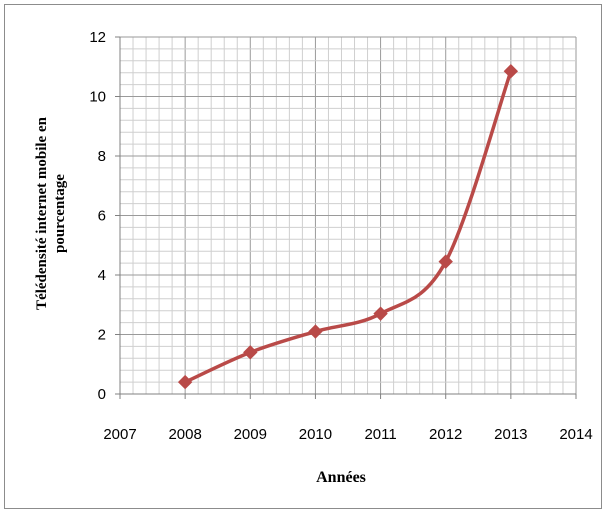 The image size is (608, 515). I want to click on y-tick-label: 2, so click(102, 335).